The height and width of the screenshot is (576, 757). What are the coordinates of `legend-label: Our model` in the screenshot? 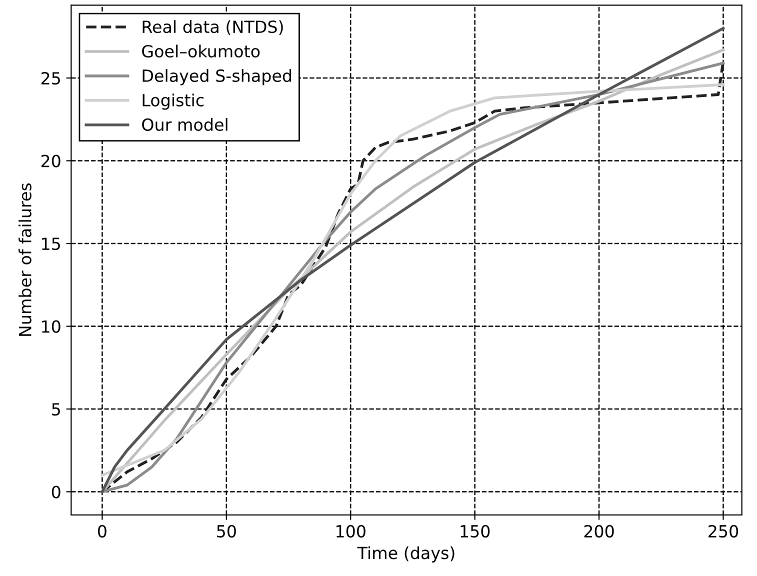 It's located at (185, 124).